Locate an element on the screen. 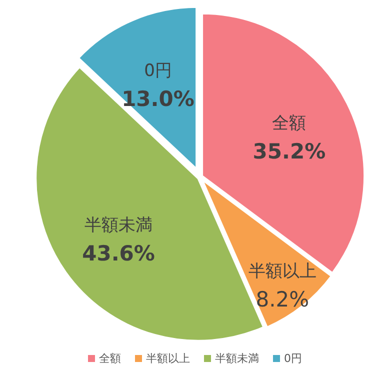 The width and height of the screenshot is (390, 385). data-label: 13.0% is located at coordinates (158, 98).